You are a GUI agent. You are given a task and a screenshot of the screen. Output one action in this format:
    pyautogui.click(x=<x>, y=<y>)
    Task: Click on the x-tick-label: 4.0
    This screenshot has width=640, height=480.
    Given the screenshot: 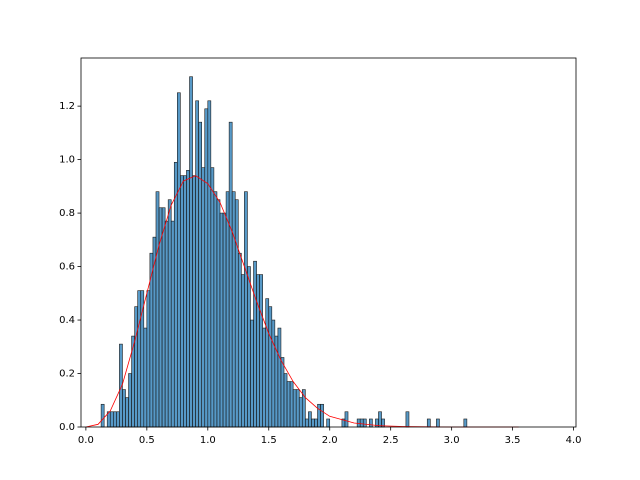 What is the action you would take?
    pyautogui.click(x=574, y=440)
    